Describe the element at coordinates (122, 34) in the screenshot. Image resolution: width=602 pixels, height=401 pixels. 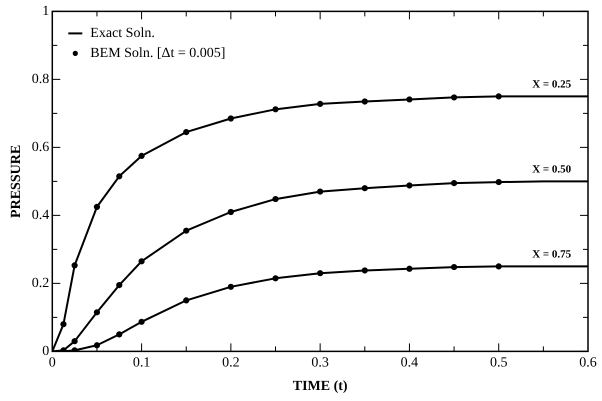
I see `legend-label: Exact Soln.` at that location.